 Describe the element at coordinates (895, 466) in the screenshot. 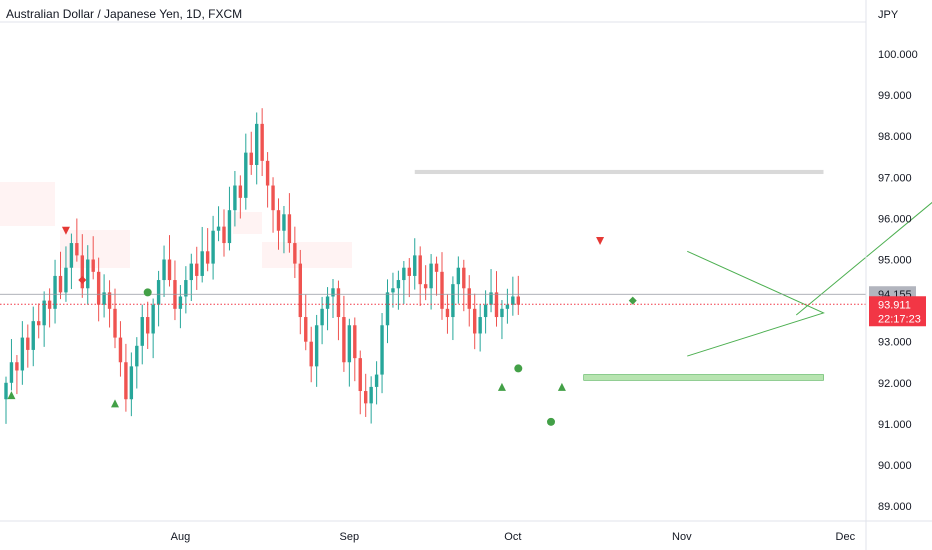

I see `y-tick-label: 90.000` at that location.